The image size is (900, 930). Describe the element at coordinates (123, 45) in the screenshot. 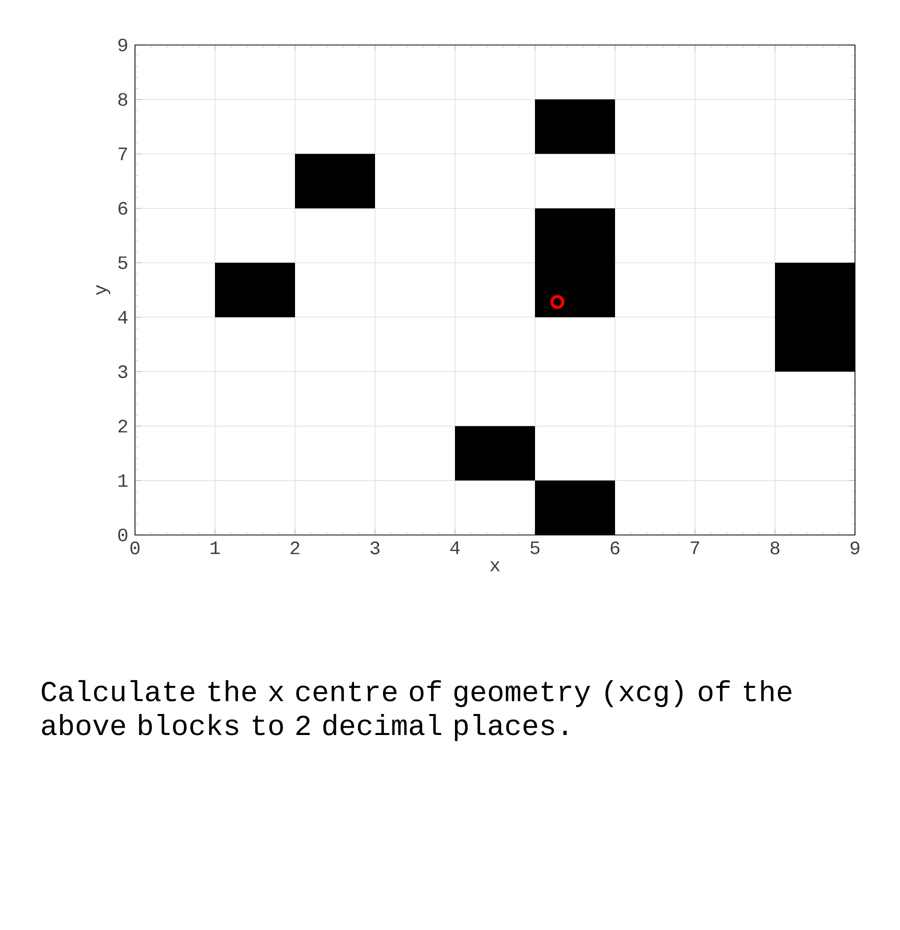

I see `y-tick-label: 9` at that location.